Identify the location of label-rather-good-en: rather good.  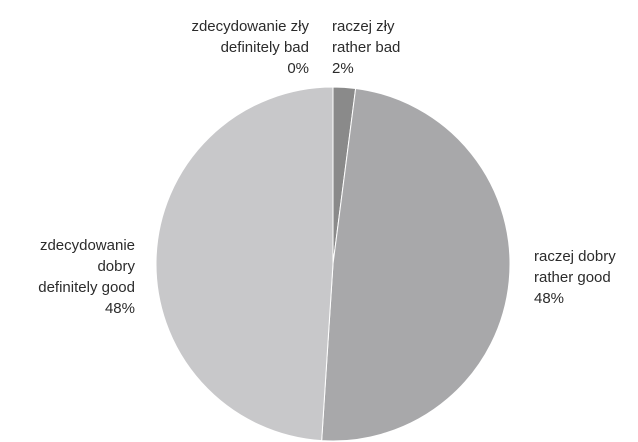
(572, 277).